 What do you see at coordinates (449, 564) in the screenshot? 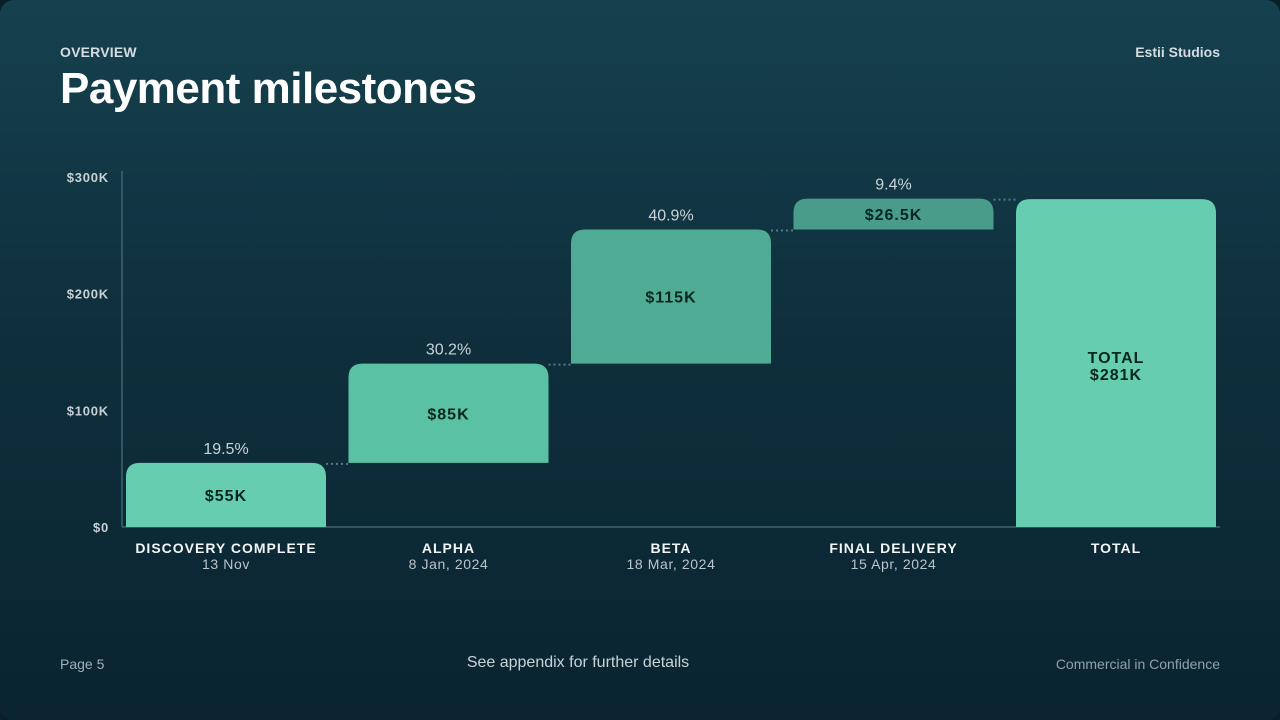
I see `category-date: 8 Jan, 2024` at bounding box center [449, 564].